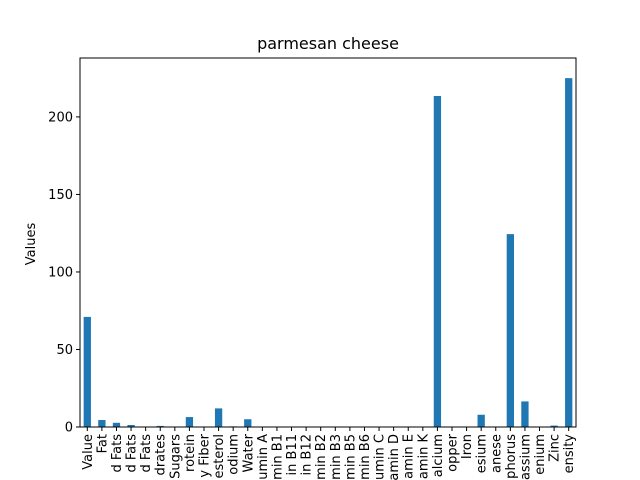  I want to click on y-tick-label: 50, so click(64, 350).